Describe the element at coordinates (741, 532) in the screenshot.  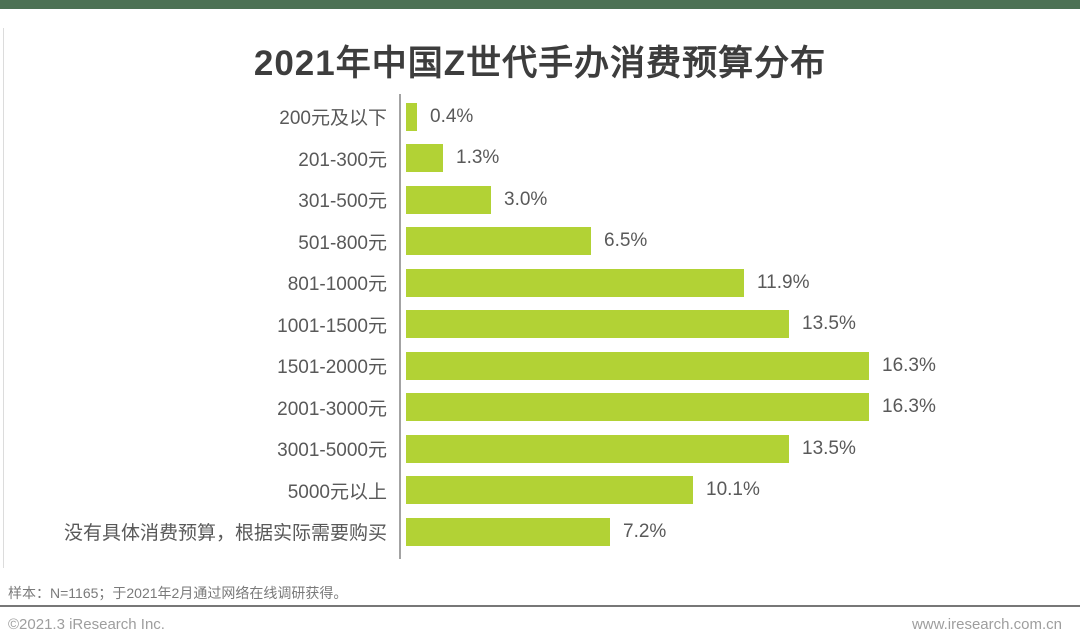
I see `bar-track: 7.2%` at that location.